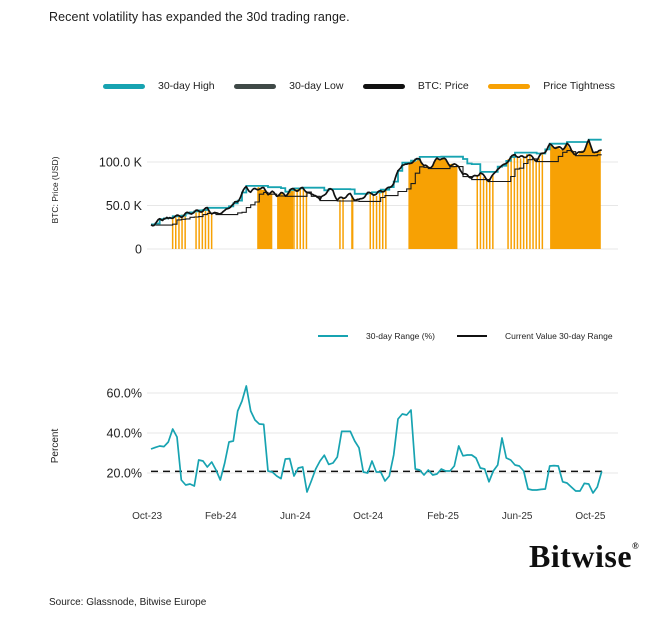  What do you see at coordinates (443, 516) in the screenshot?
I see `date-x-tick: Feb-25` at bounding box center [443, 516].